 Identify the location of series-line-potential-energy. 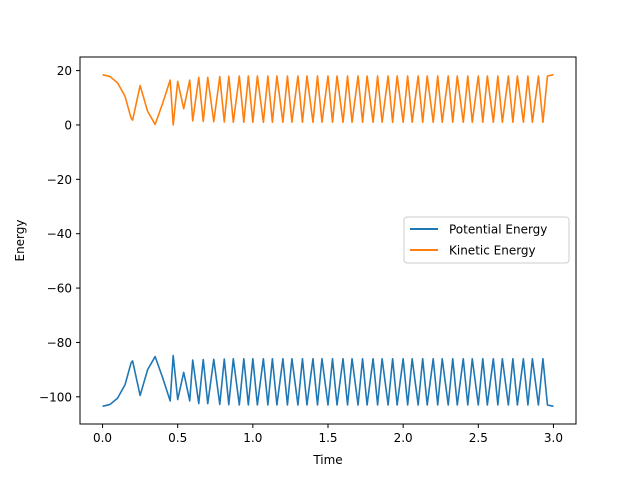
(328, 381).